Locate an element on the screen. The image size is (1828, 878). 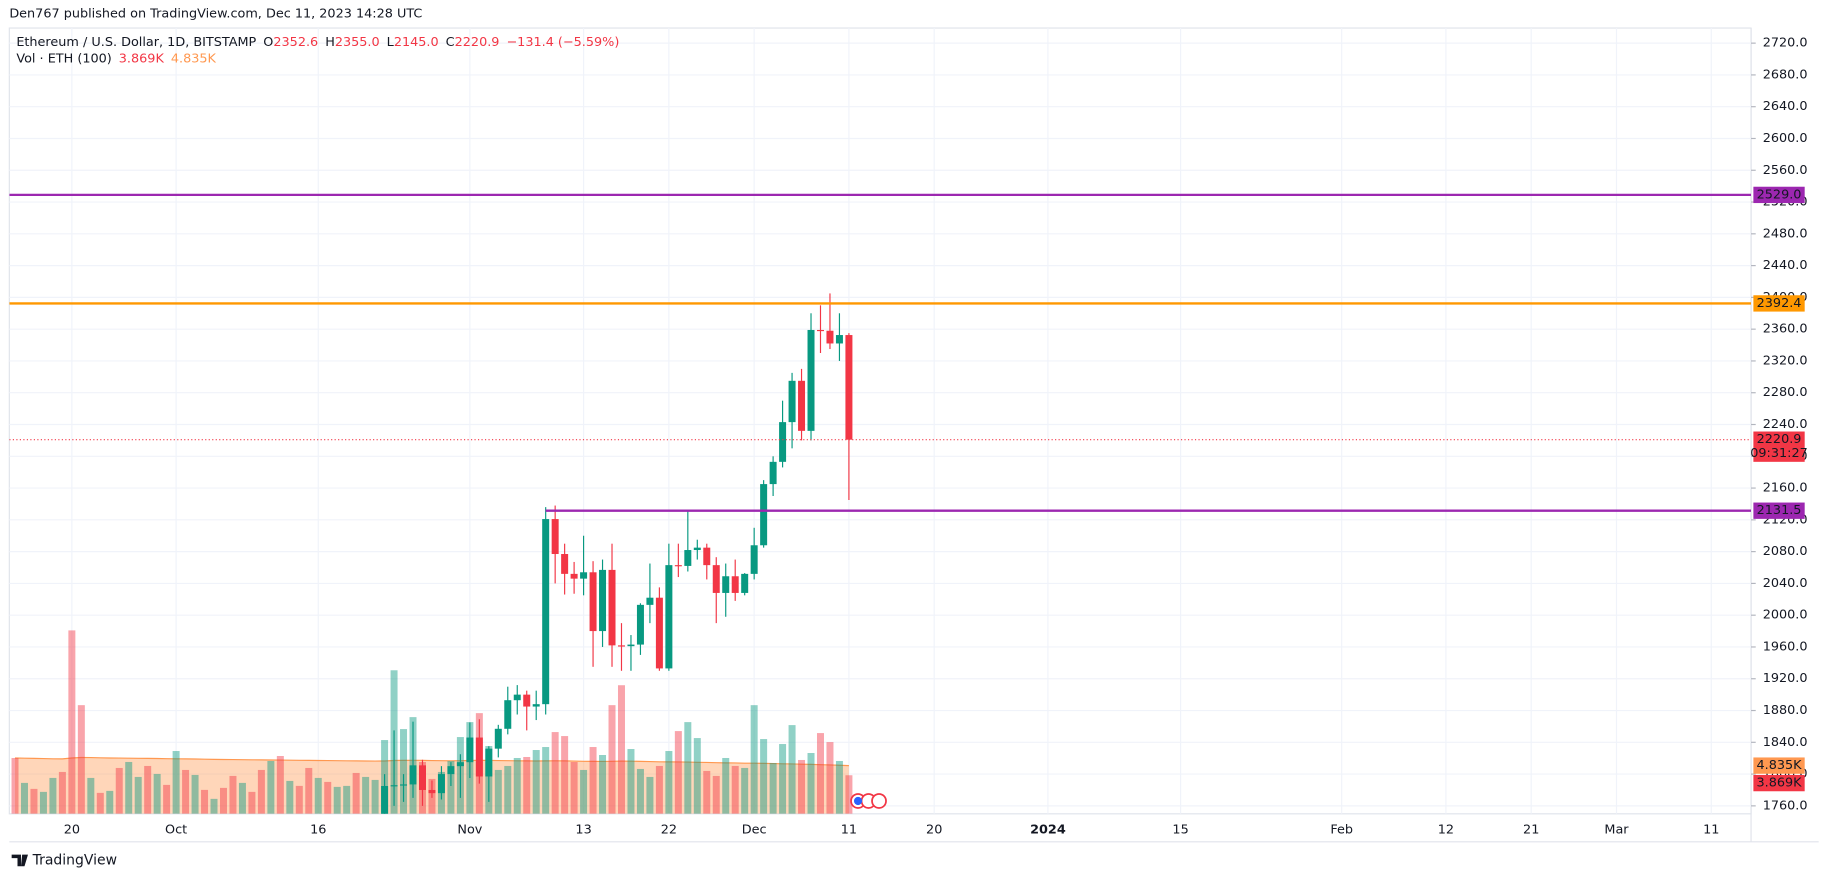
x-tick-label: 22 is located at coordinates (669, 830).